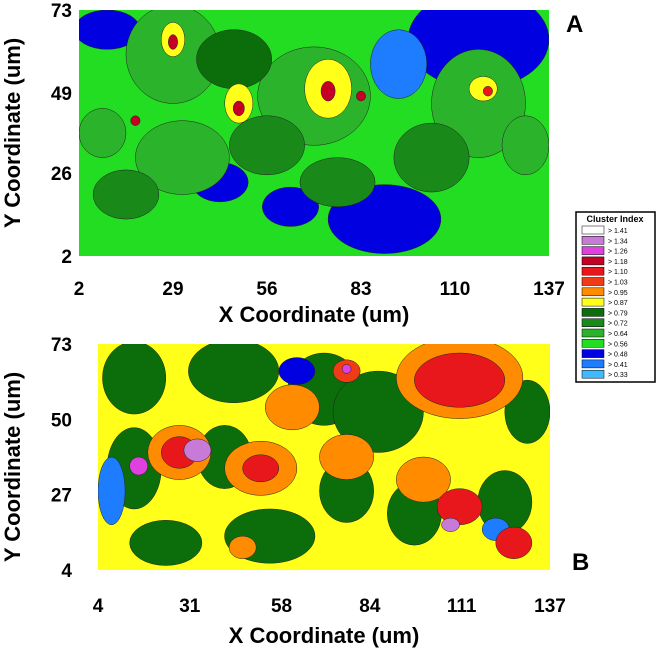 This screenshot has height=650, width=658. Describe the element at coordinates (172, 289) in the screenshot. I see `x-tick-label: 29` at that location.